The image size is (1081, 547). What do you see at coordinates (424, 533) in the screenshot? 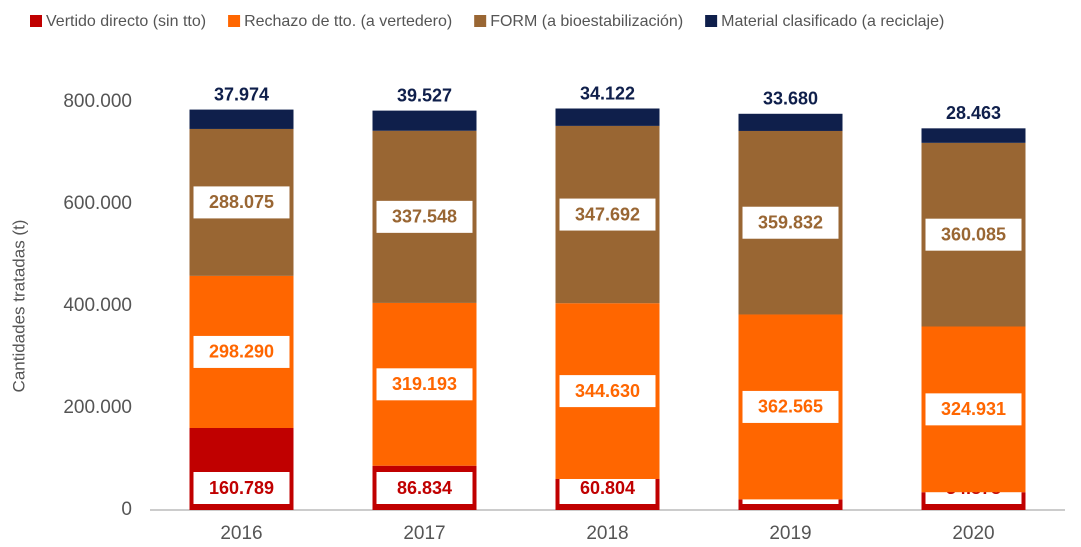
I see `x-tick-label: 2017` at bounding box center [424, 533].